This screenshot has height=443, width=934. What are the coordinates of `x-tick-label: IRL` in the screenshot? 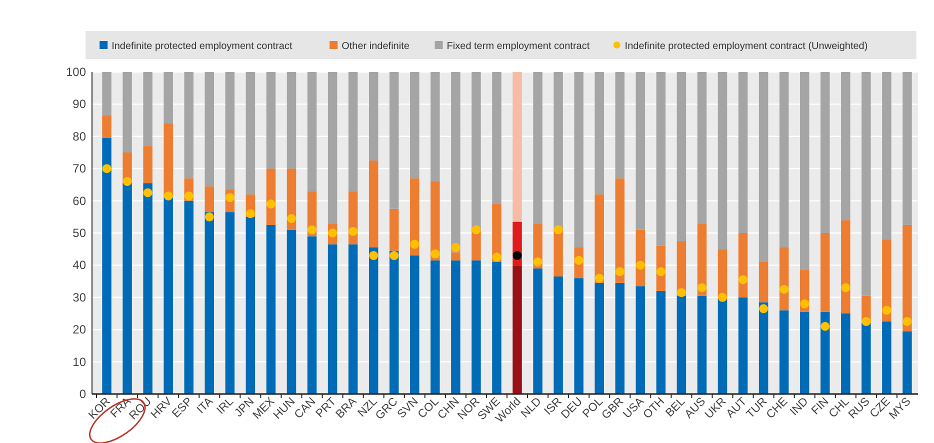 It's located at (225, 406).